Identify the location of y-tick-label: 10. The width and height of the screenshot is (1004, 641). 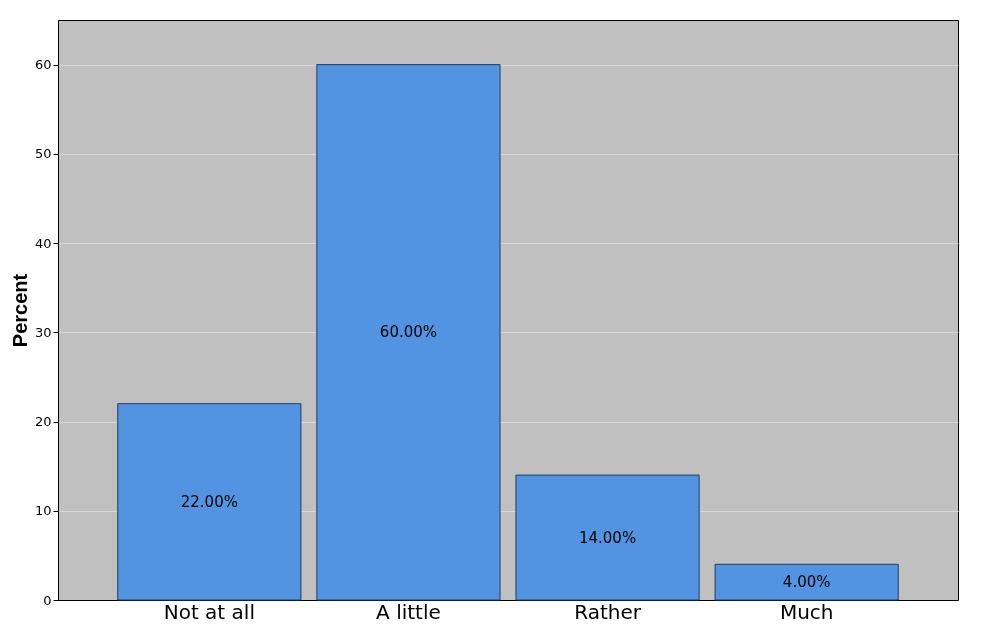
(43, 511).